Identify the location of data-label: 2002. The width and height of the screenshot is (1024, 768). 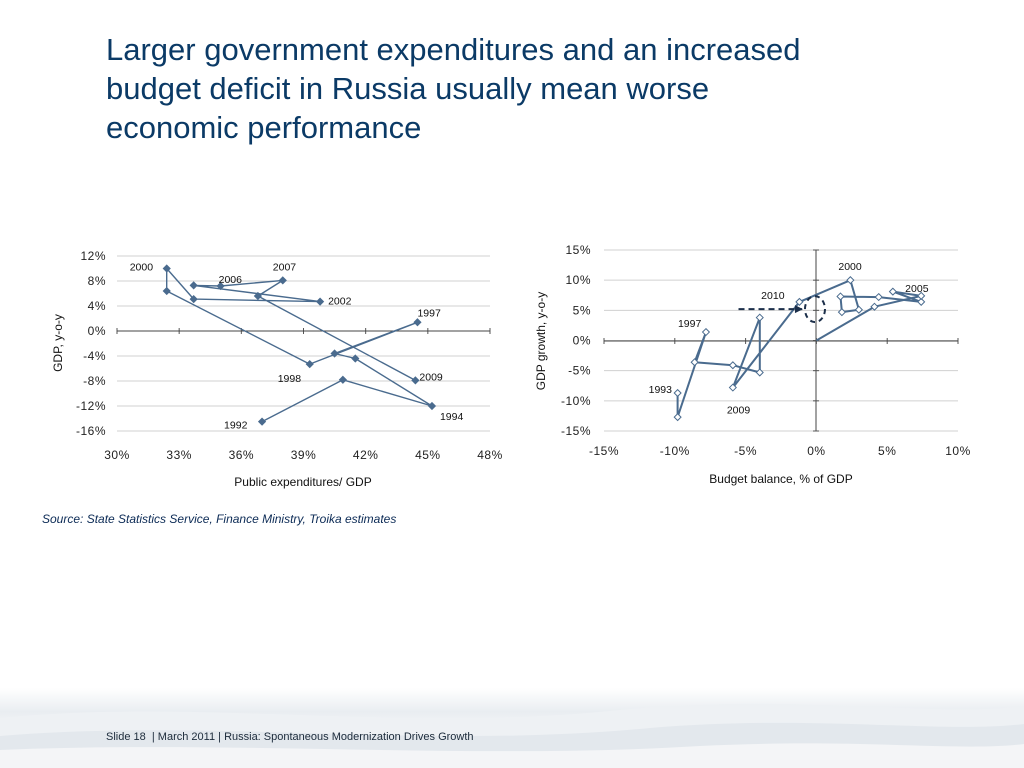
(340, 302).